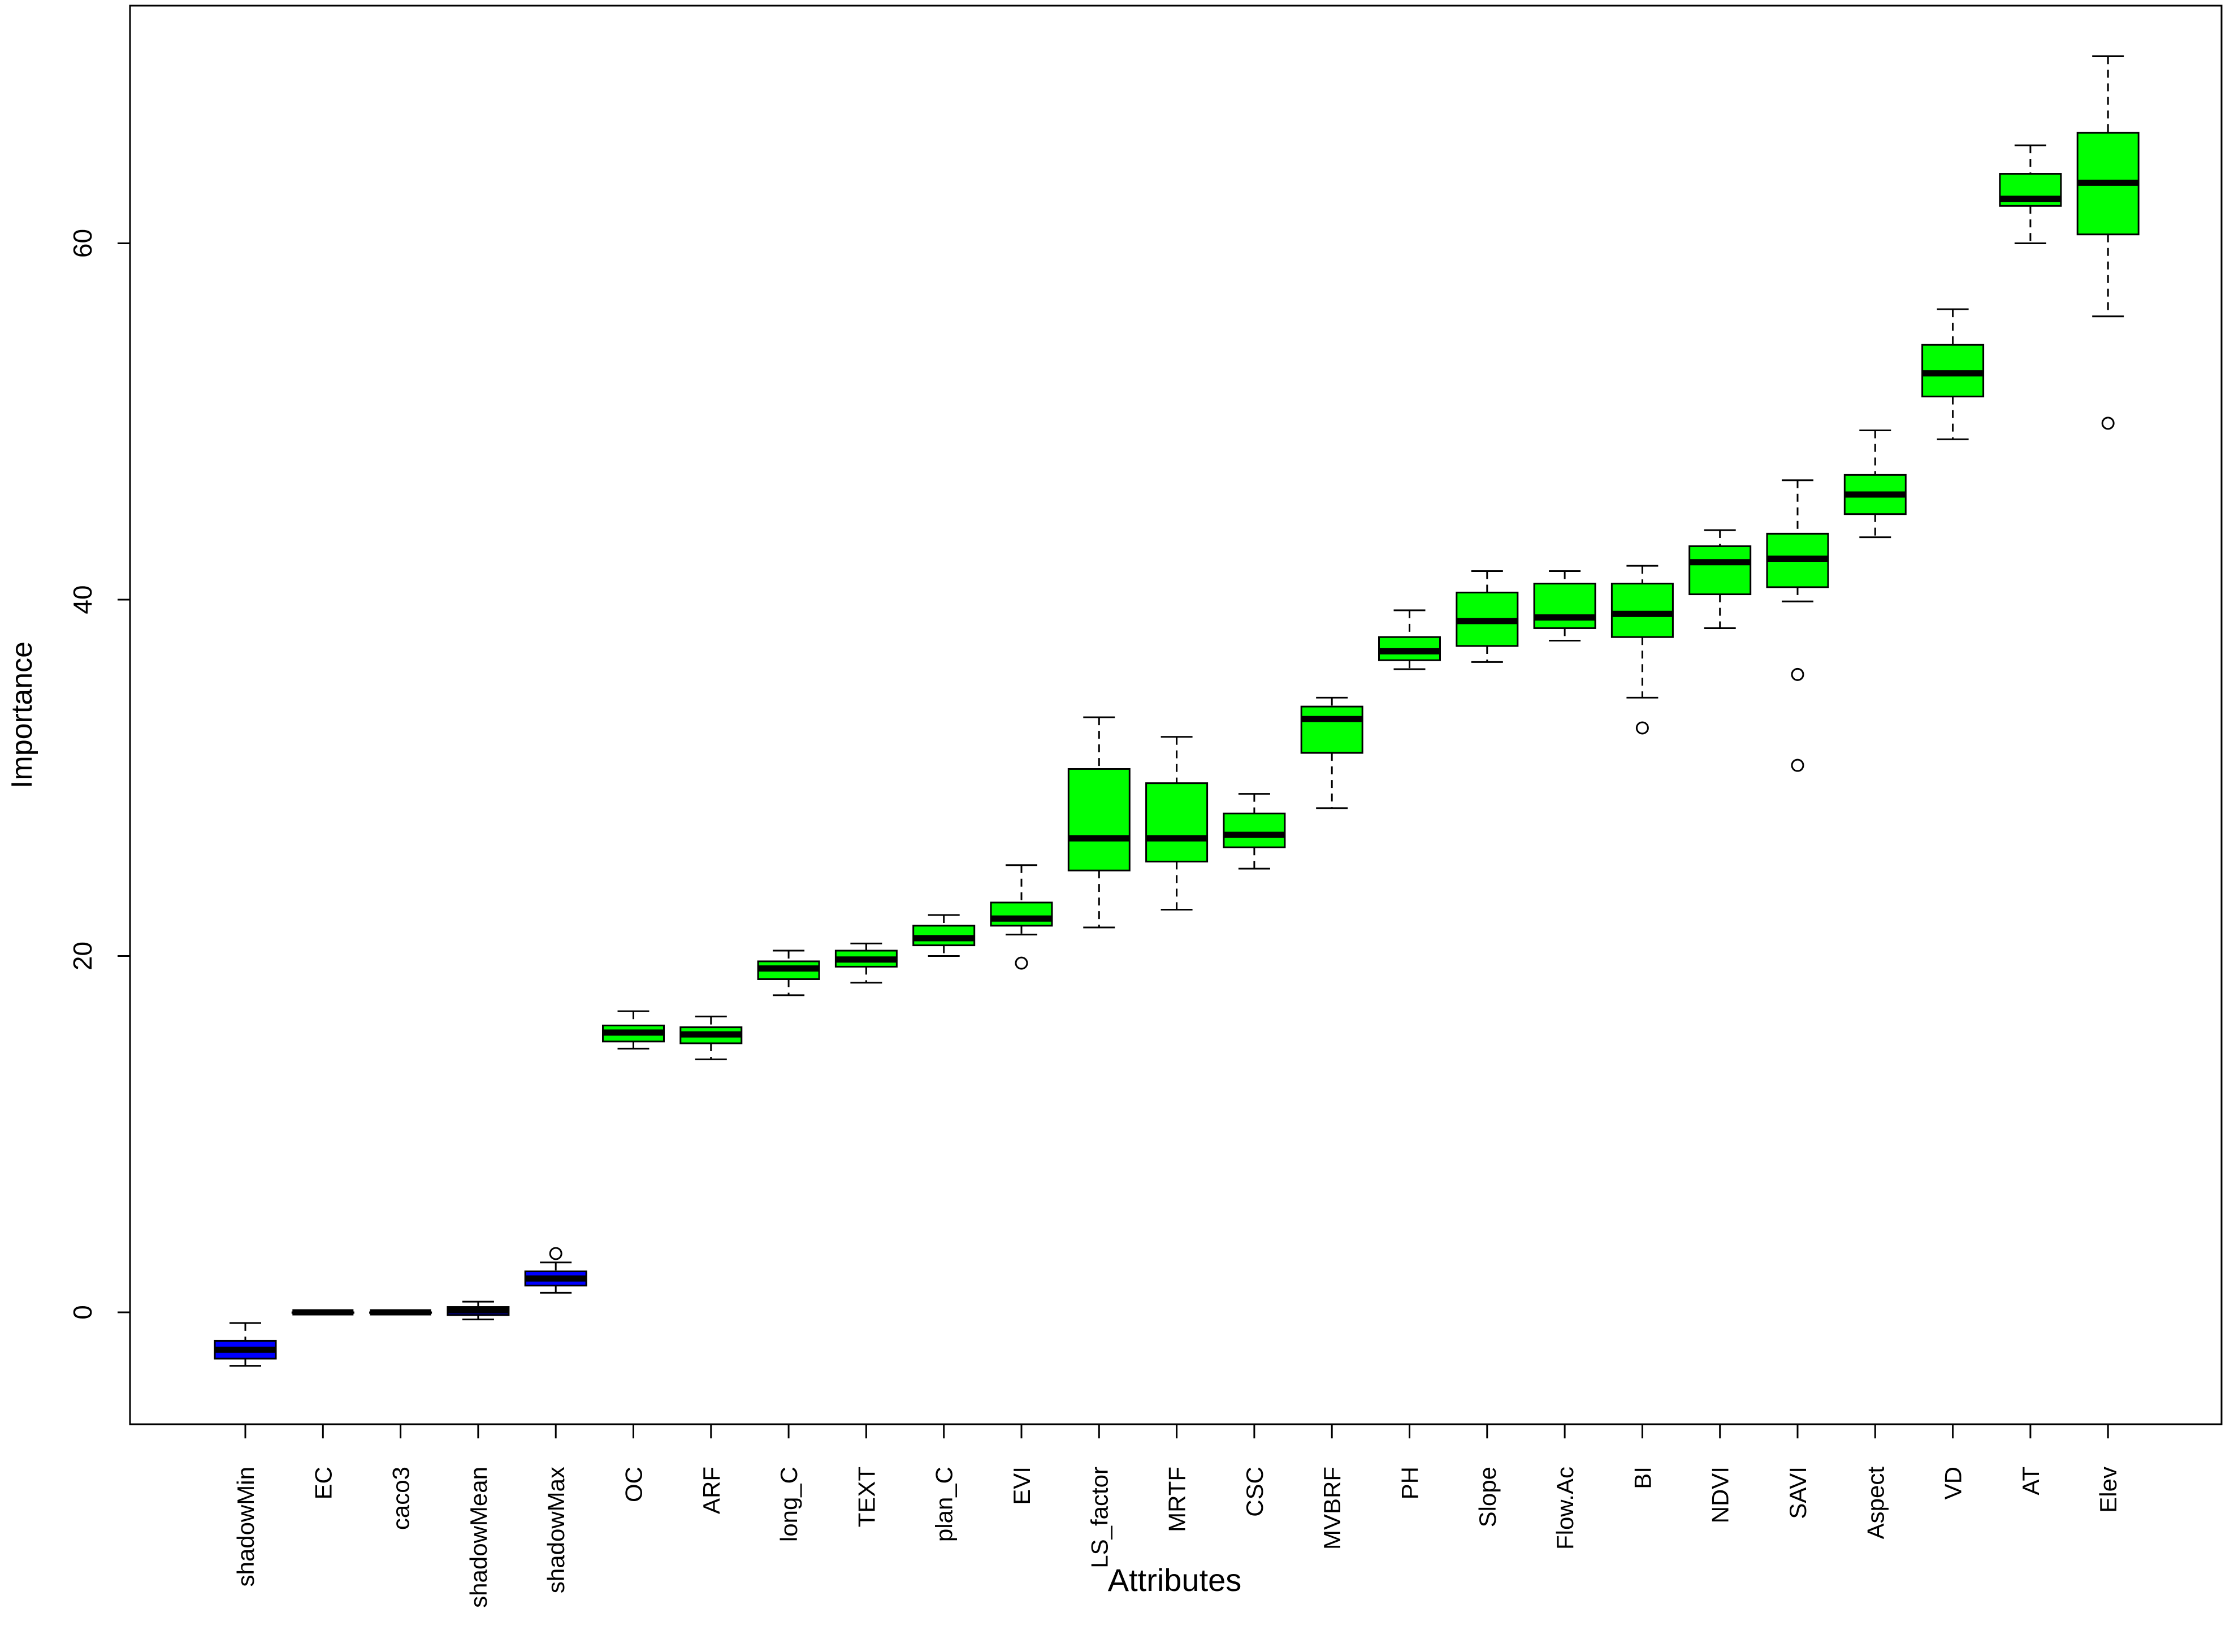  Describe the element at coordinates (401, 1312) in the screenshot. I see `box-caco3` at that location.